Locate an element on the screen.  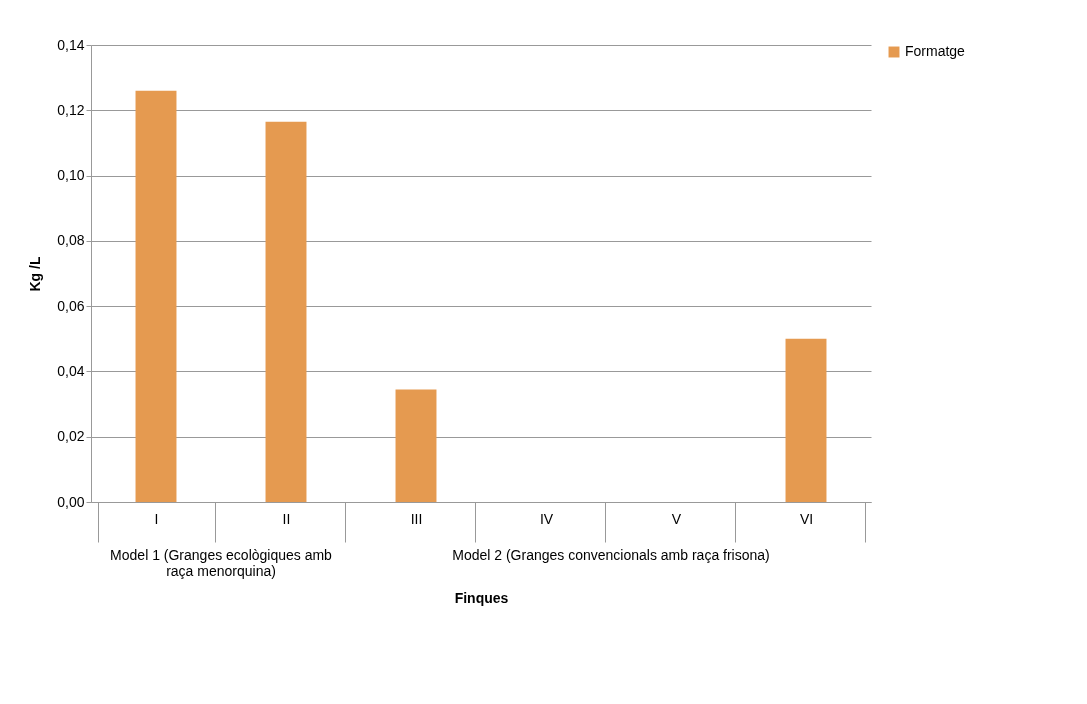
x-tick-label: II is located at coordinates (286, 518).